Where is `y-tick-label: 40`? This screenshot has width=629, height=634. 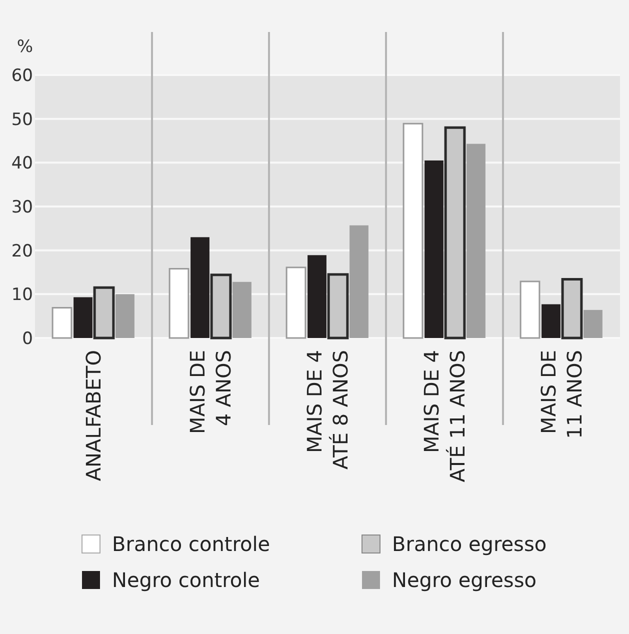 y-tick-label: 40 is located at coordinates (22, 164).